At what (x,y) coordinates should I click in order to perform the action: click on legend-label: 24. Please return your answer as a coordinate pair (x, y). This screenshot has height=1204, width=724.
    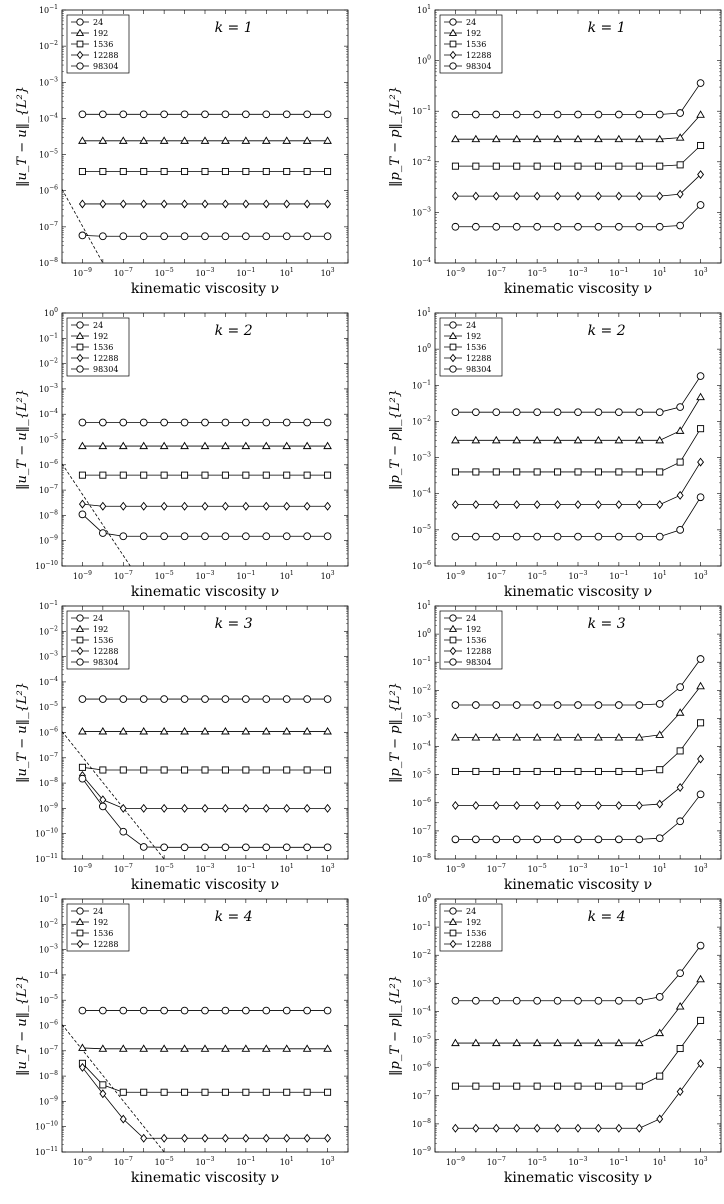
    Looking at the image, I should click on (471, 22).